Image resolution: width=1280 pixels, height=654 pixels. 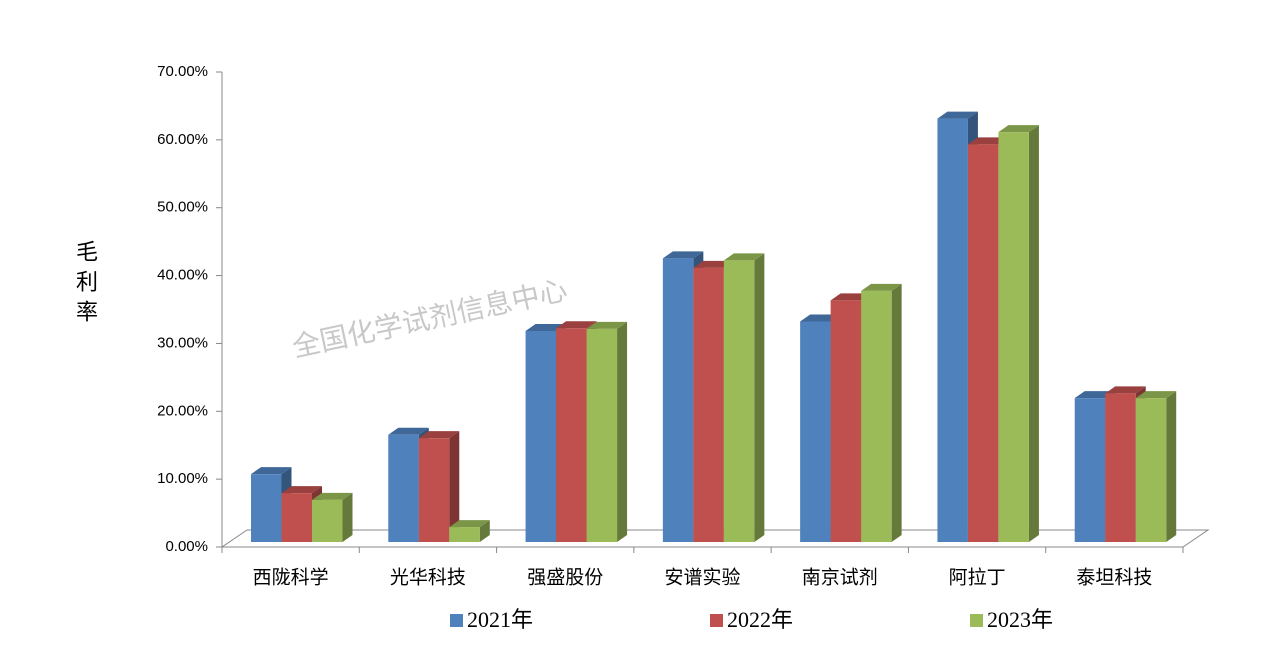 What do you see at coordinates (840, 578) in the screenshot?
I see `x-tick-label: 南京试剂` at bounding box center [840, 578].